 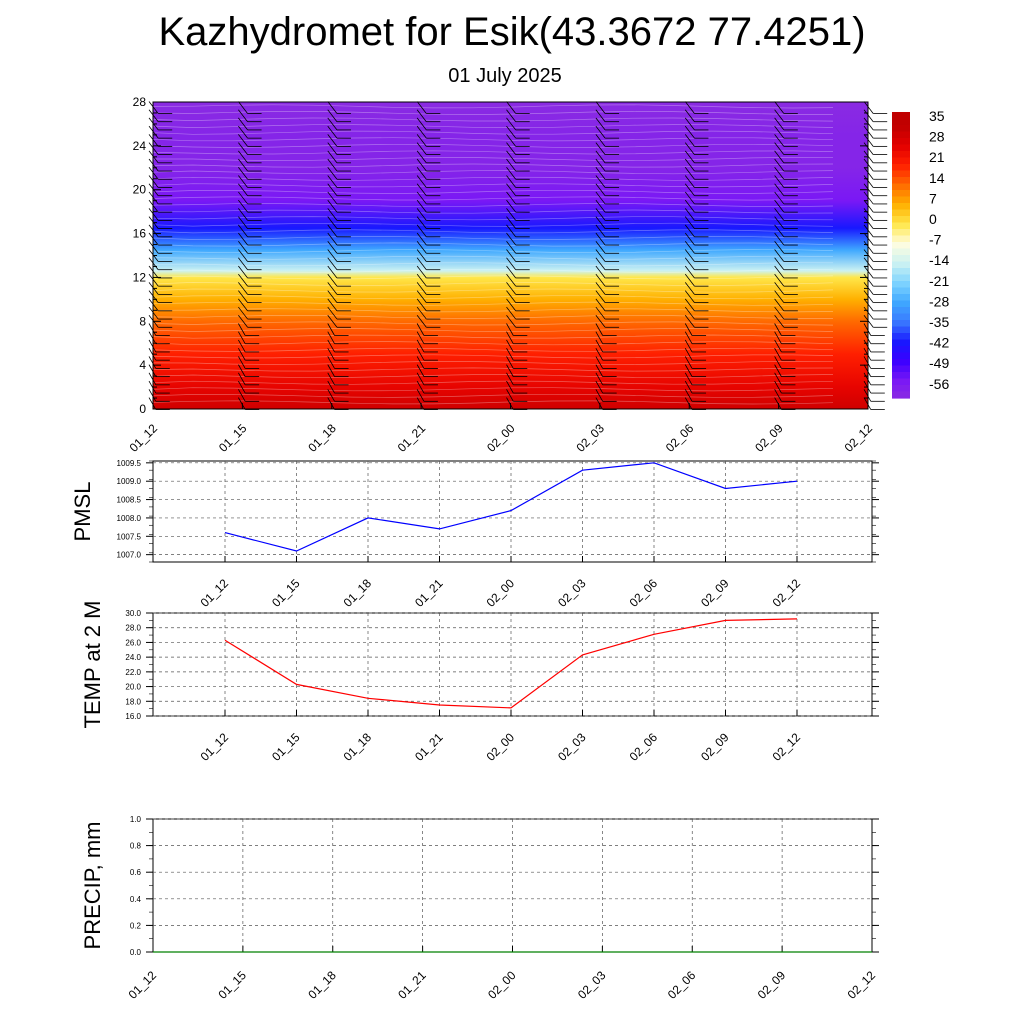 What do you see at coordinates (592, 985) in the screenshot?
I see `x-tick-label: 02_03` at bounding box center [592, 985].